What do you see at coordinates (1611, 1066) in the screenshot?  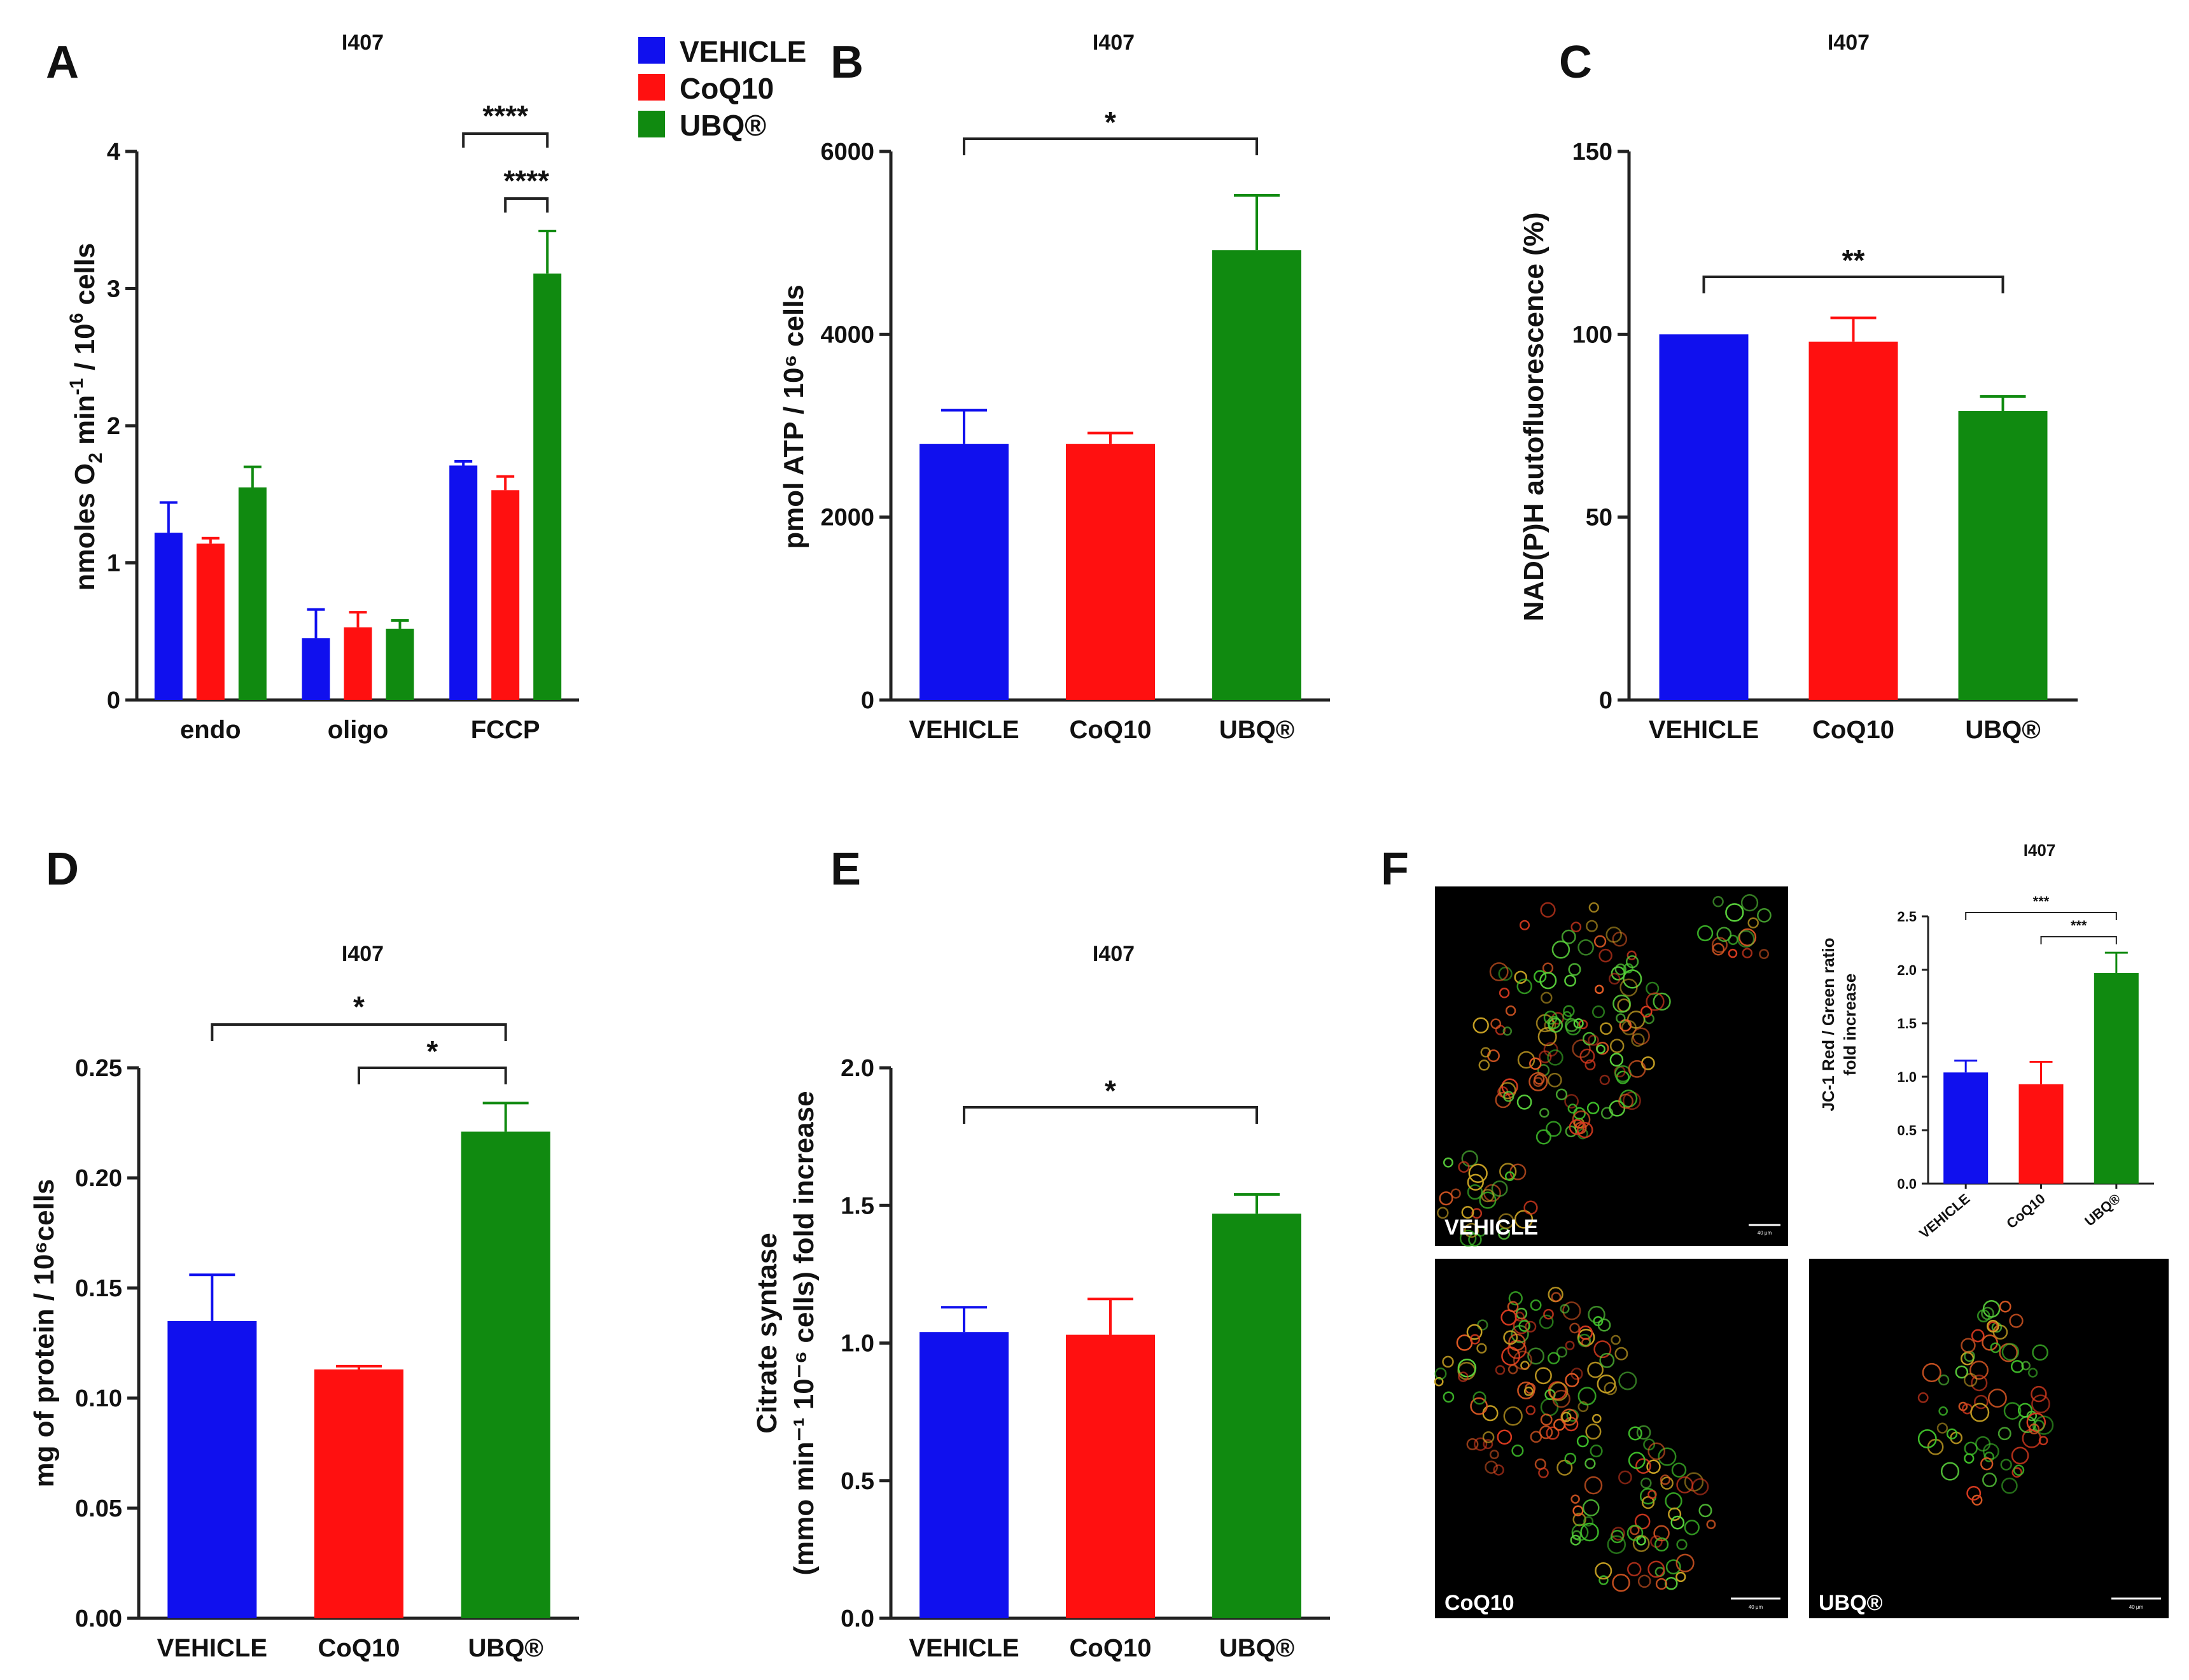 I see `micrograph-vehicle: VEHICLE 40 μm` at bounding box center [1611, 1066].